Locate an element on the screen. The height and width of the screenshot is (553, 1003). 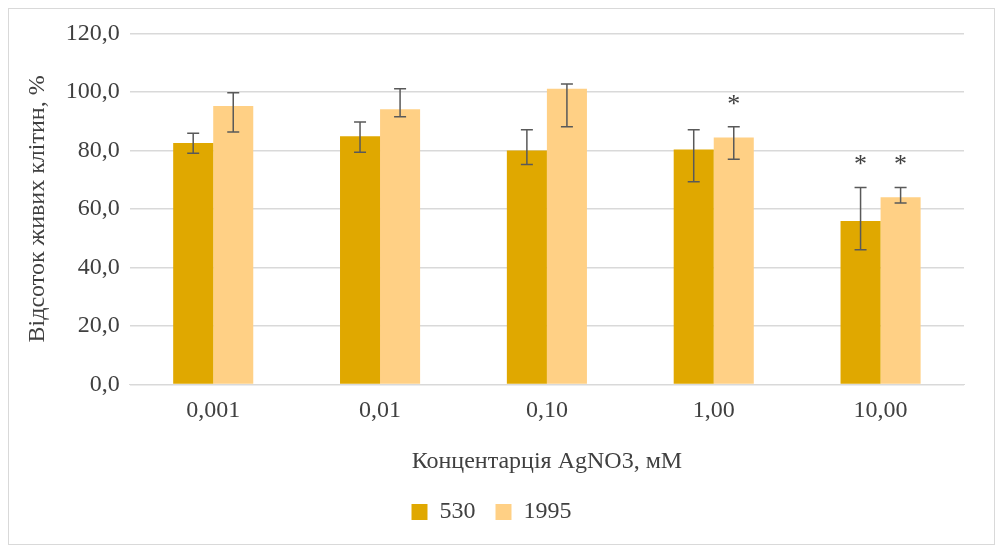
y-axis-title: Відсоток живих клітин, % is located at coordinates (35, 209).